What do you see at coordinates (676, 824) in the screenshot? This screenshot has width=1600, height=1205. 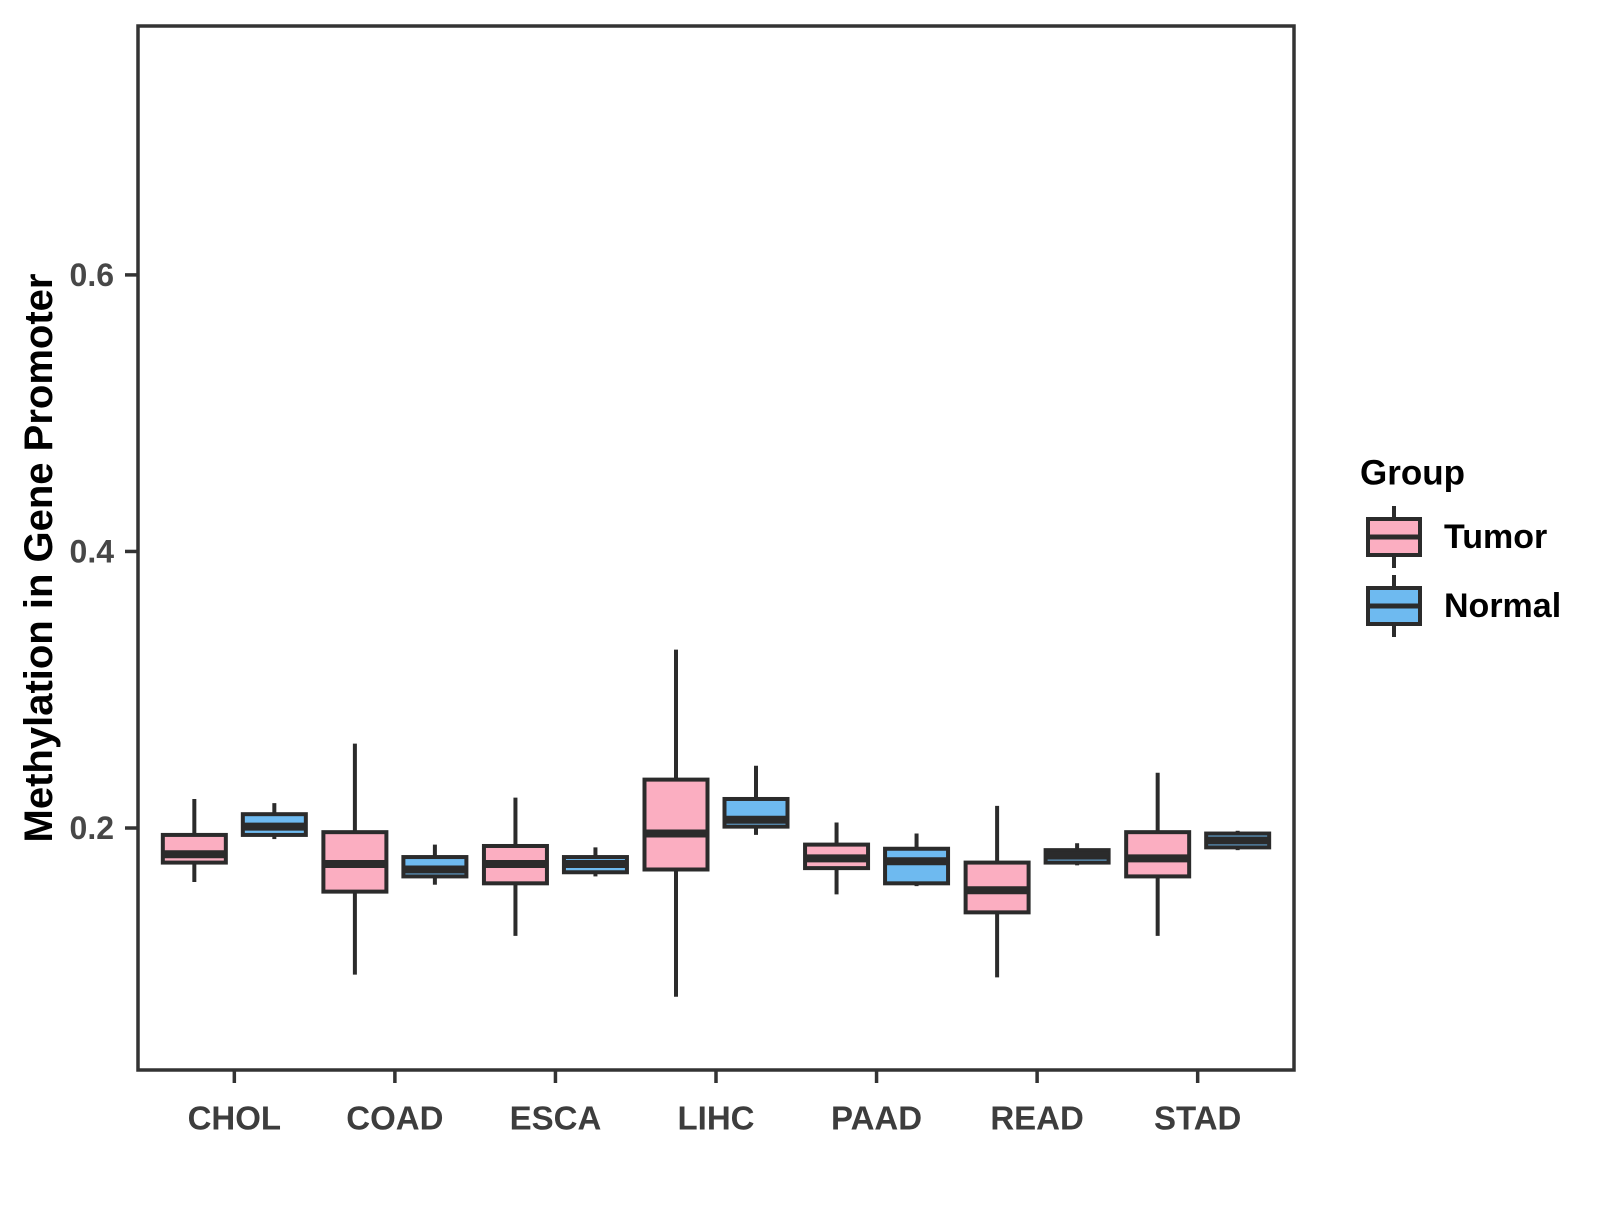 I see `boxplot-lihc-tumor-box` at bounding box center [676, 824].